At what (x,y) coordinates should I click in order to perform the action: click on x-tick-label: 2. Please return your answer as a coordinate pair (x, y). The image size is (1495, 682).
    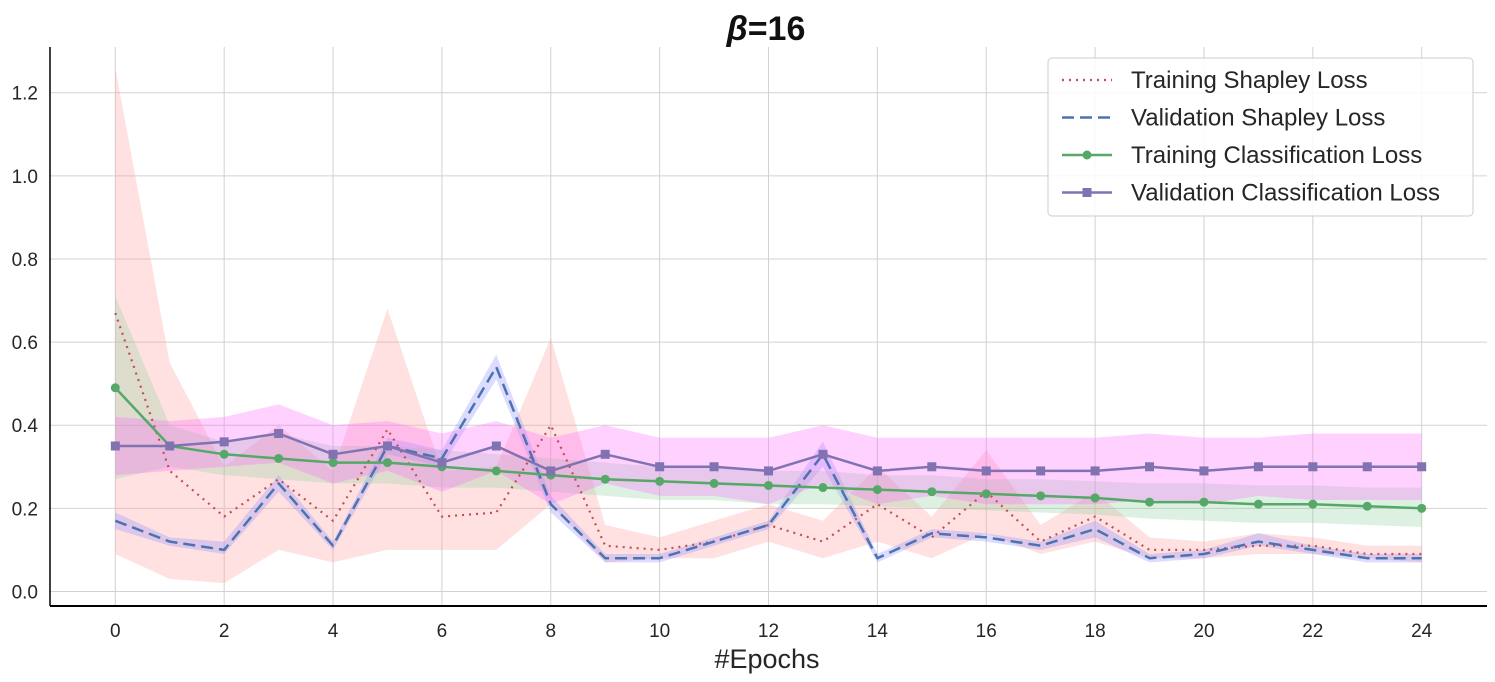
    Looking at the image, I should click on (224, 631).